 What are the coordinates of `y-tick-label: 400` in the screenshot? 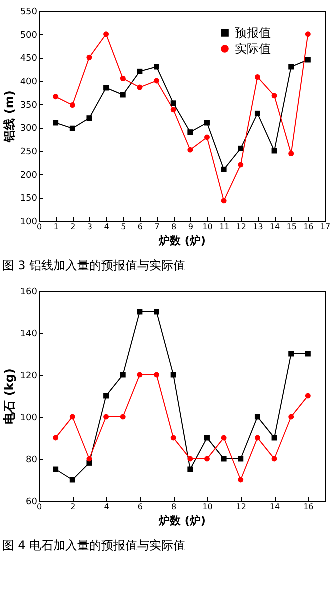 It's located at (29, 83).